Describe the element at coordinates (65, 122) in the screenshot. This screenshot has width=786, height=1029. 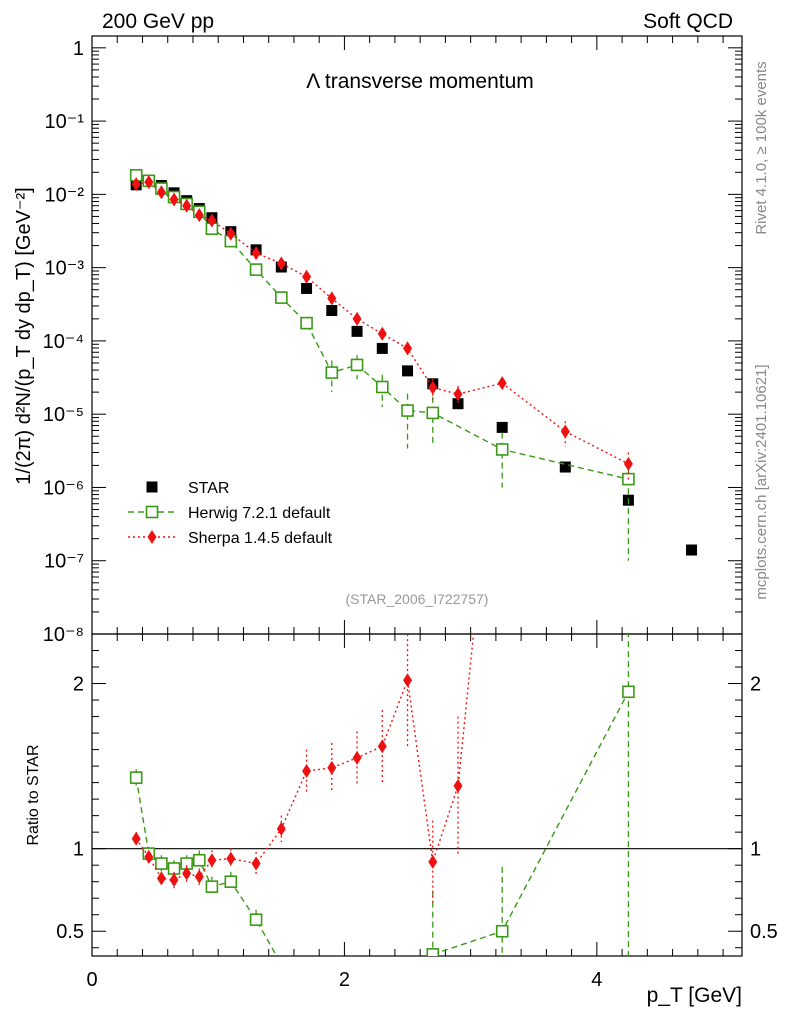
I see `top-y-tick-label: 10⁻¹` at that location.